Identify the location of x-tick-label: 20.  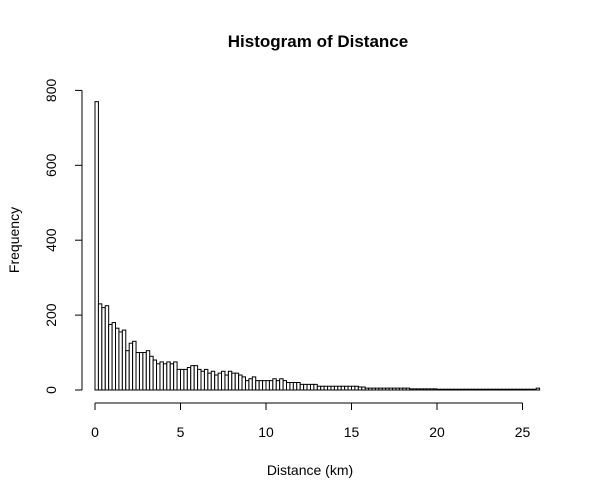
(437, 432).